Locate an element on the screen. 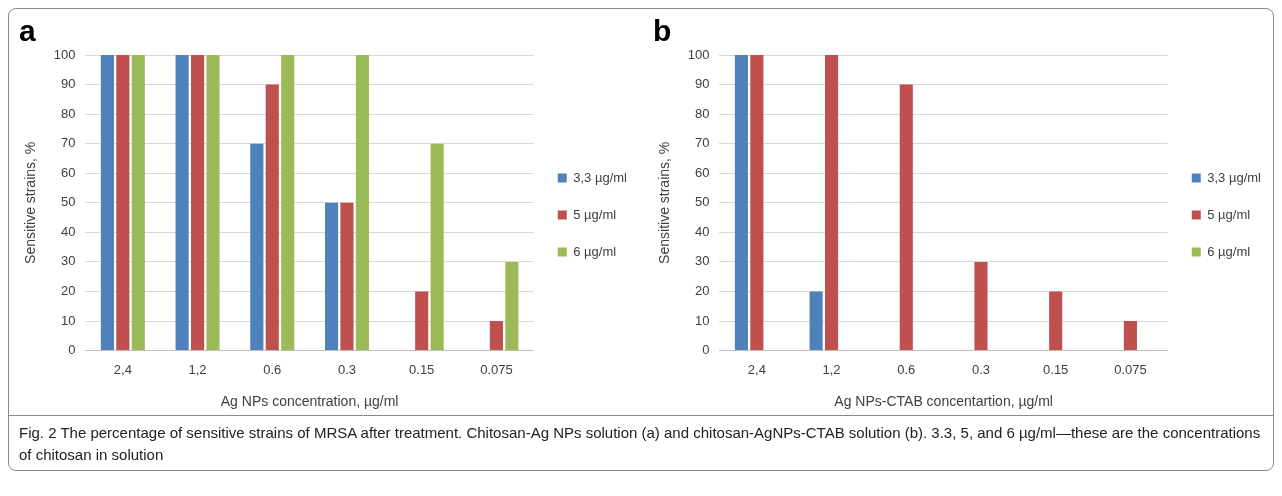  chart-title: b is located at coordinates (662, 31).